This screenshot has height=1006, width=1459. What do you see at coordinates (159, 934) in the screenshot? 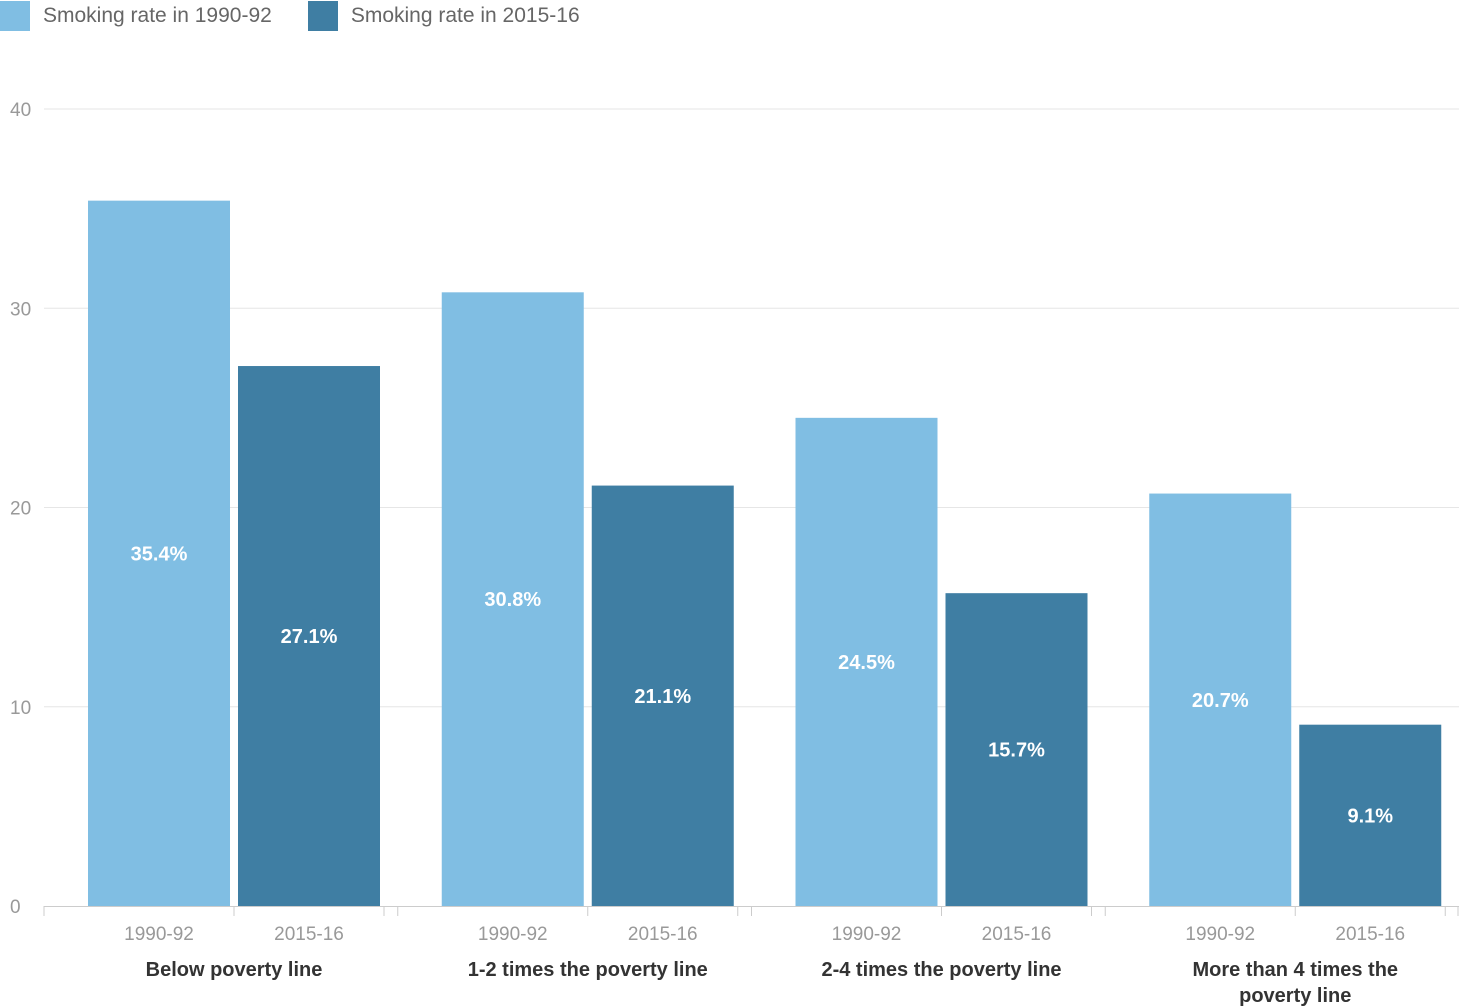
I see `category-label-1990-92-group-1: 1990-92` at bounding box center [159, 934].